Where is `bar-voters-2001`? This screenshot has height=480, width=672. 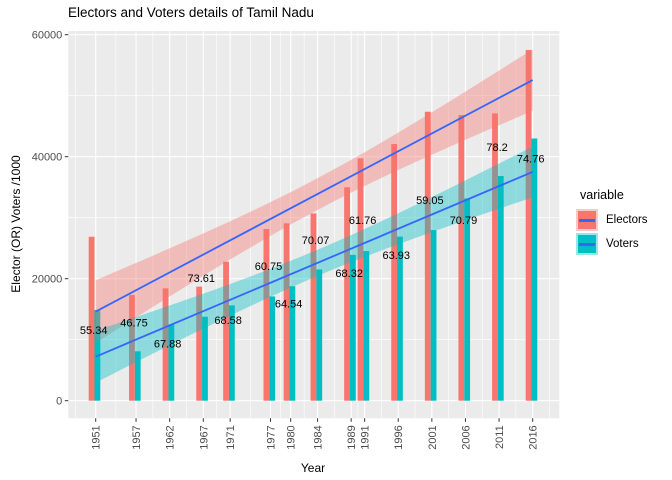
bar-voters-2001 is located at coordinates (433, 315).